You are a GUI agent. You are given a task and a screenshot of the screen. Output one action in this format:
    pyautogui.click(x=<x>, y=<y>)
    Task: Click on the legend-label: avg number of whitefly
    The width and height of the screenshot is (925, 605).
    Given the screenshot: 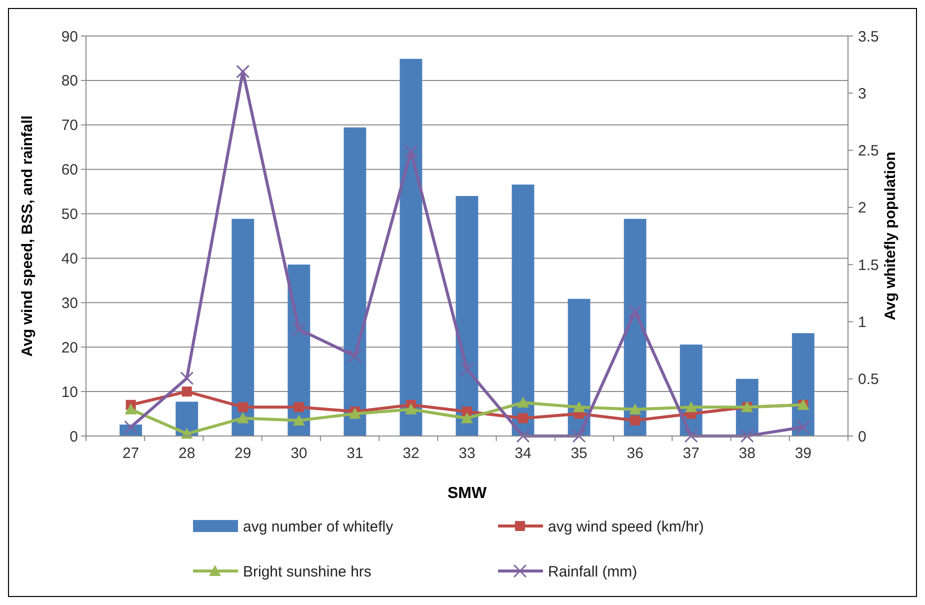 What is the action you would take?
    pyautogui.click(x=318, y=527)
    